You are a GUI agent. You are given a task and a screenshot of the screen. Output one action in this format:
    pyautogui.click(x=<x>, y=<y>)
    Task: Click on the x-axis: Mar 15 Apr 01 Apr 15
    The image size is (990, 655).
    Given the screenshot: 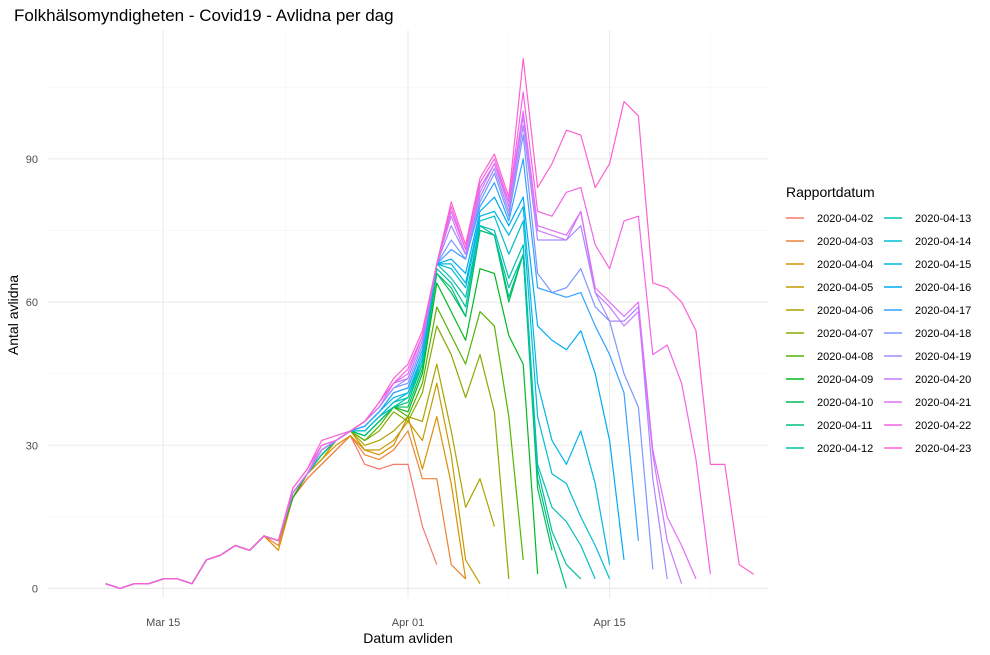 What is the action you would take?
    pyautogui.click(x=386, y=623)
    